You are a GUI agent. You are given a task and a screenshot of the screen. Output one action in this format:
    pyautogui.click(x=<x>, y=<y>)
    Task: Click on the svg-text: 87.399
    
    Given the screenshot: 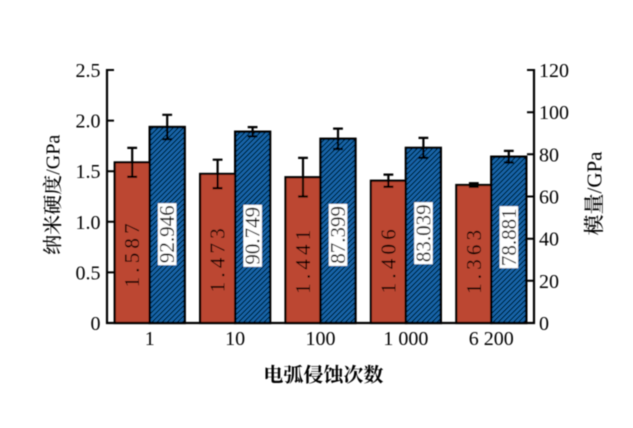 What is the action you would take?
    pyautogui.click(x=338, y=235)
    